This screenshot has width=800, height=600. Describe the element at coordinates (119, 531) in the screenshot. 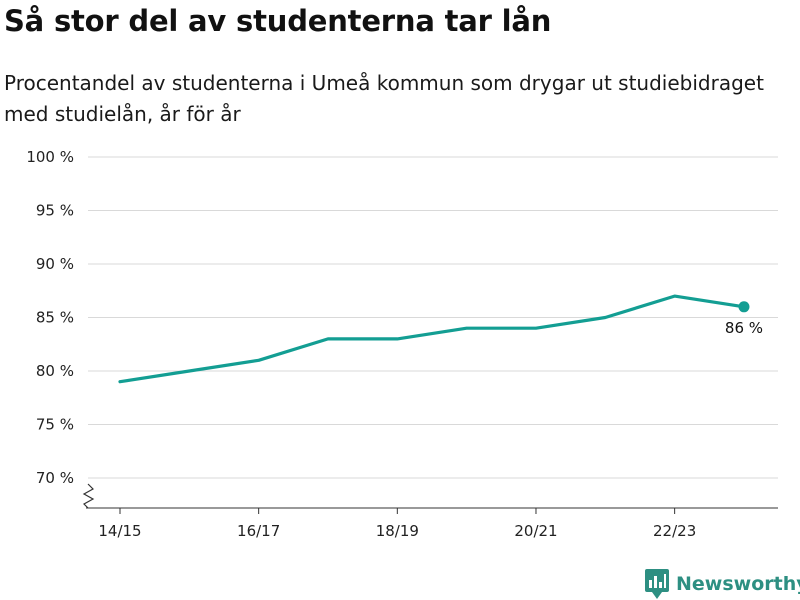

I see `x-tick-label: 14/15` at that location.